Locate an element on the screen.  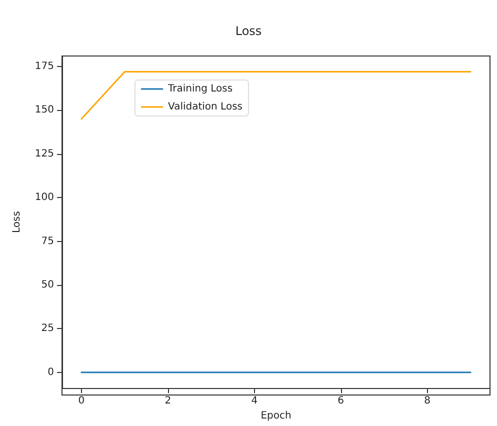
y-tick-label: 25 is located at coordinates (47, 328).